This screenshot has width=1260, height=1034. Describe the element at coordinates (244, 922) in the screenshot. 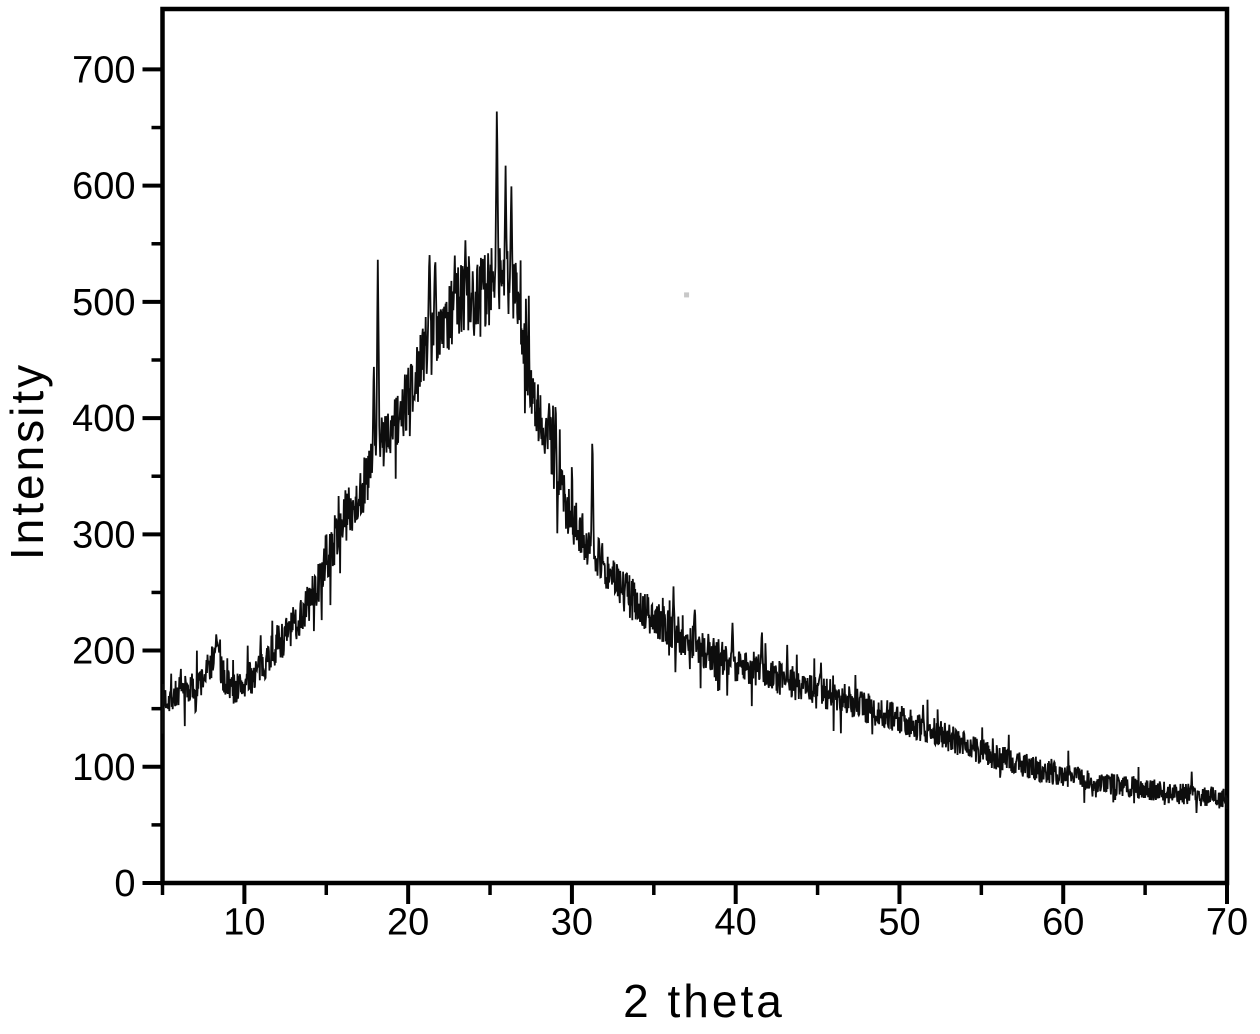

I see `x-tick-label: 10` at that location.